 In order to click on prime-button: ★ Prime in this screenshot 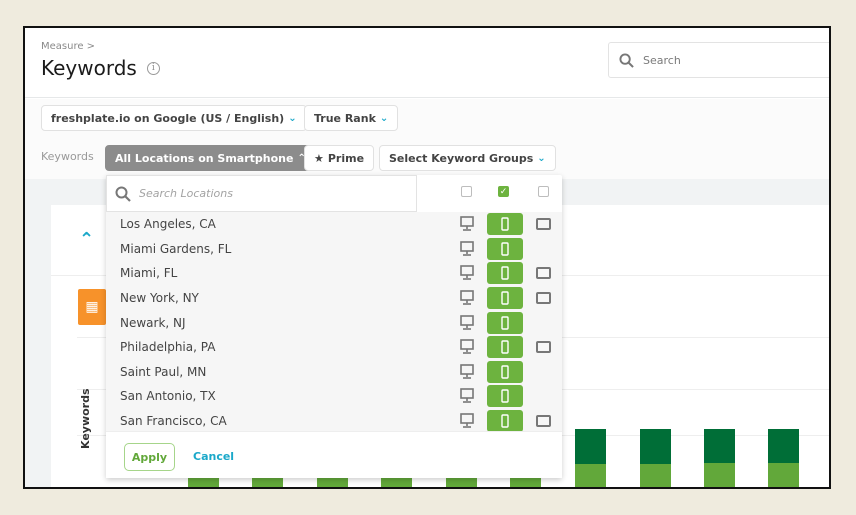, I will do `click(339, 158)`.